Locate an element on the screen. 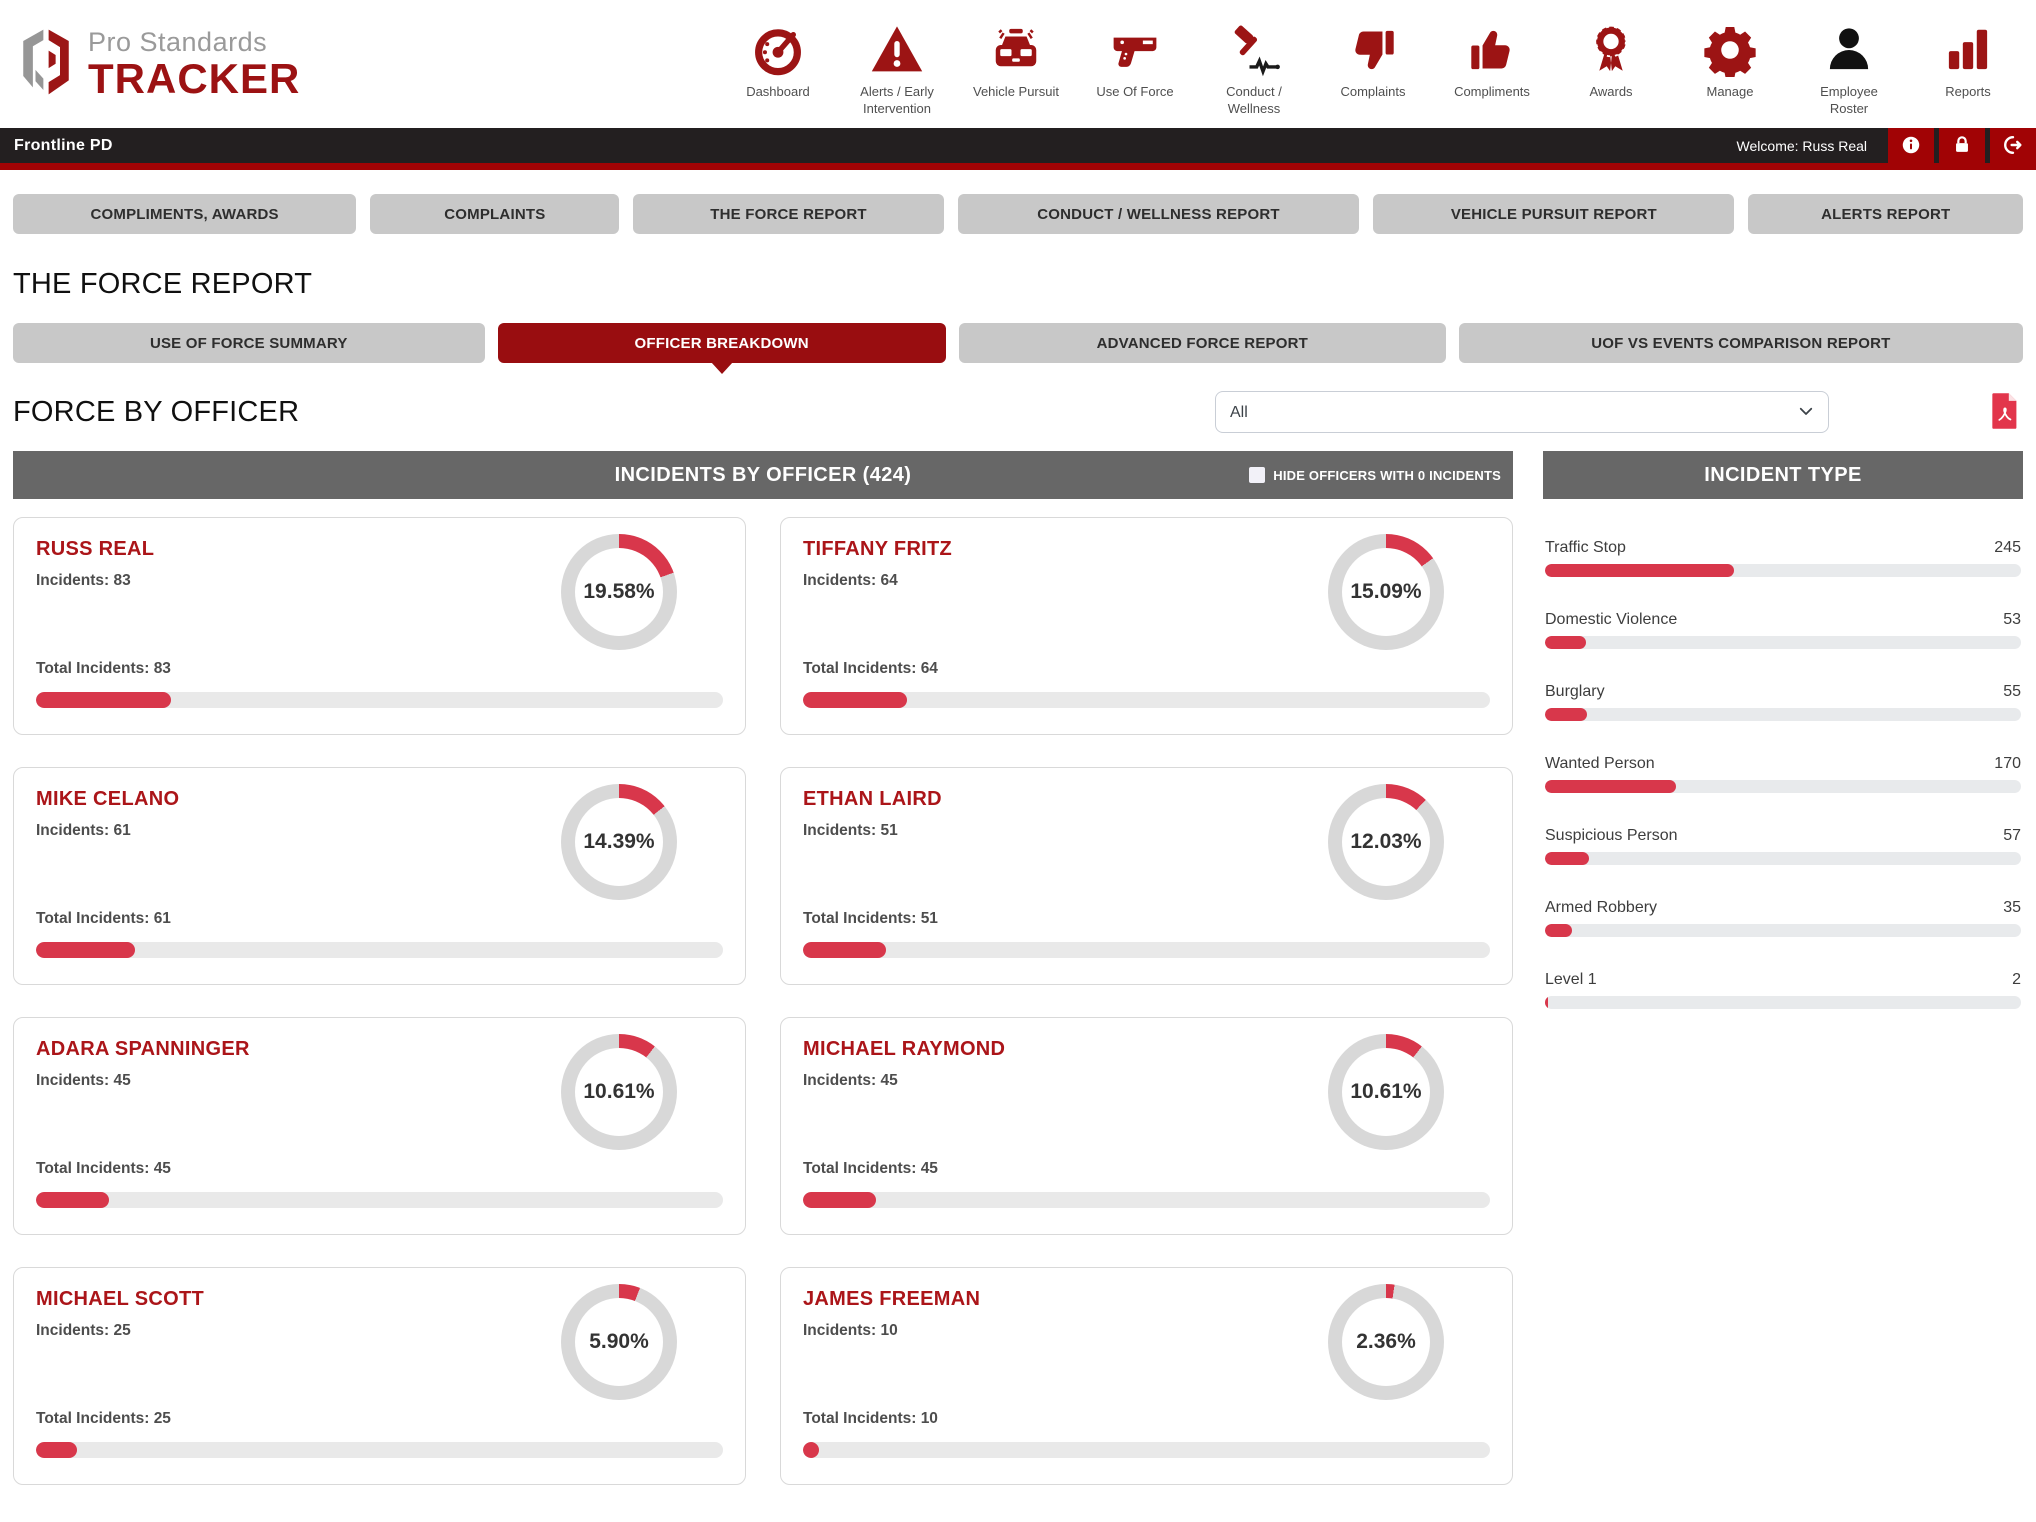 Image resolution: width=2036 pixels, height=1522 pixels. controls-row: FORCE BY OFFICER All is located at coordinates (1018, 412).